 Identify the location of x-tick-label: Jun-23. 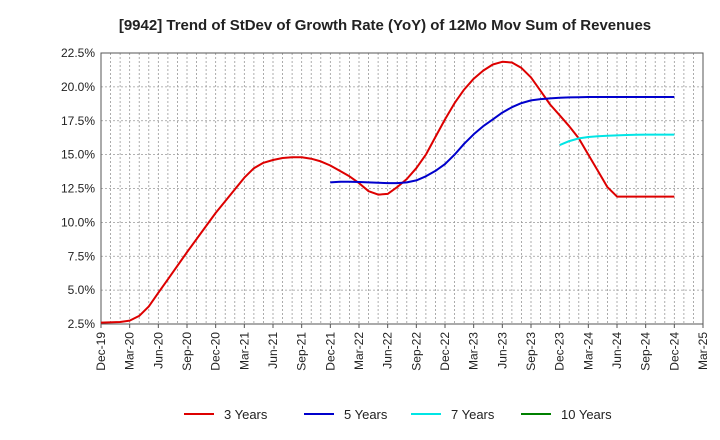
(502, 350).